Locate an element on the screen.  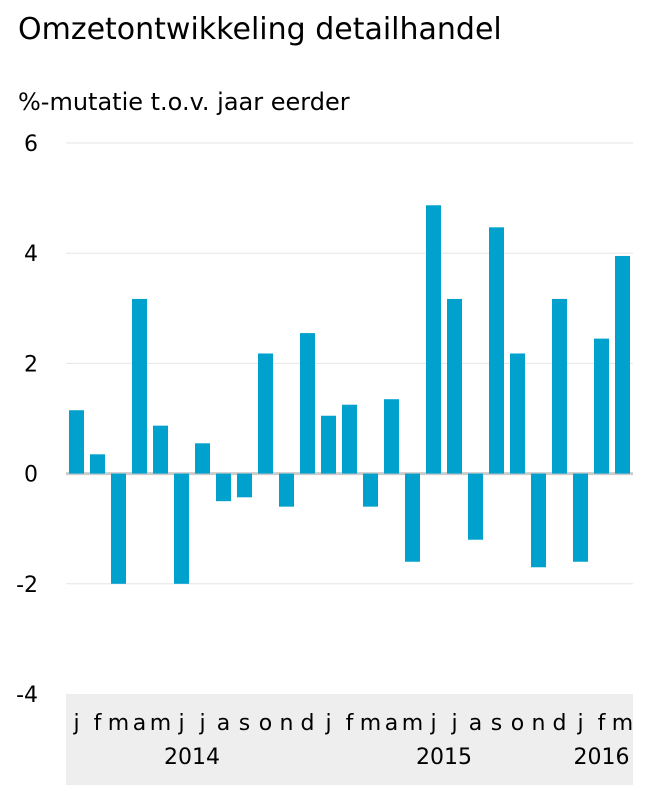
x-axis-band is located at coordinates (349, 739).